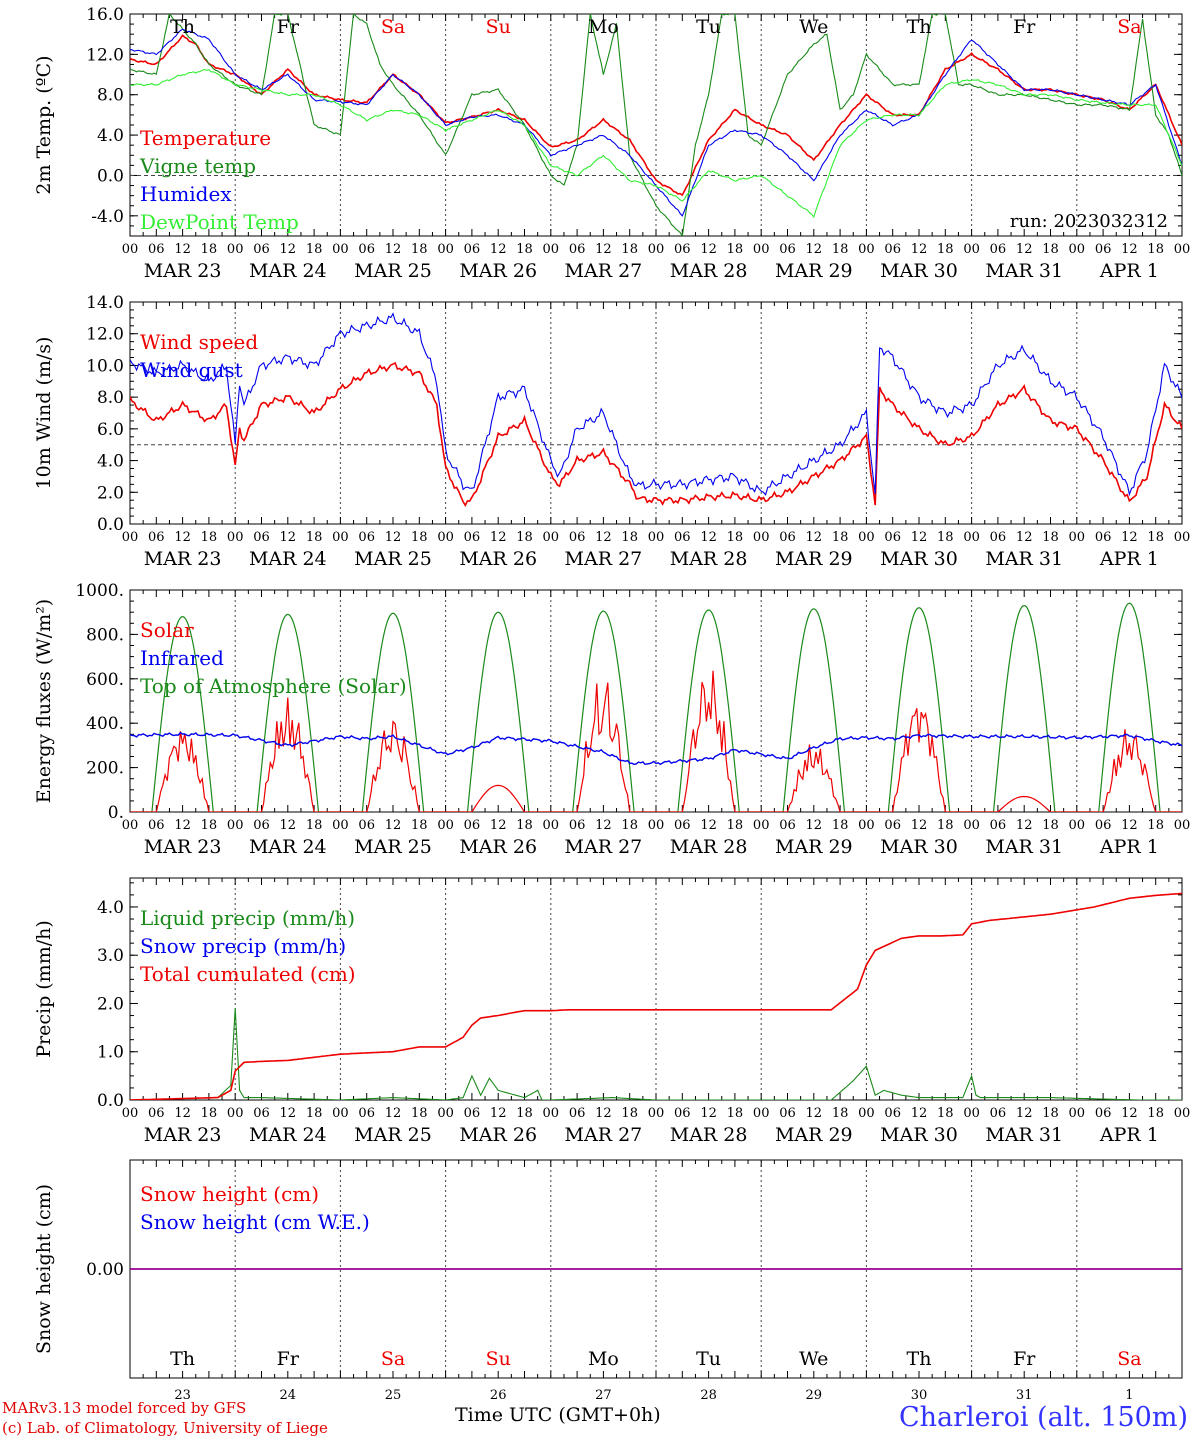  What do you see at coordinates (219, 222) in the screenshot?
I see `legend-entry: DewPoint Temp` at bounding box center [219, 222].